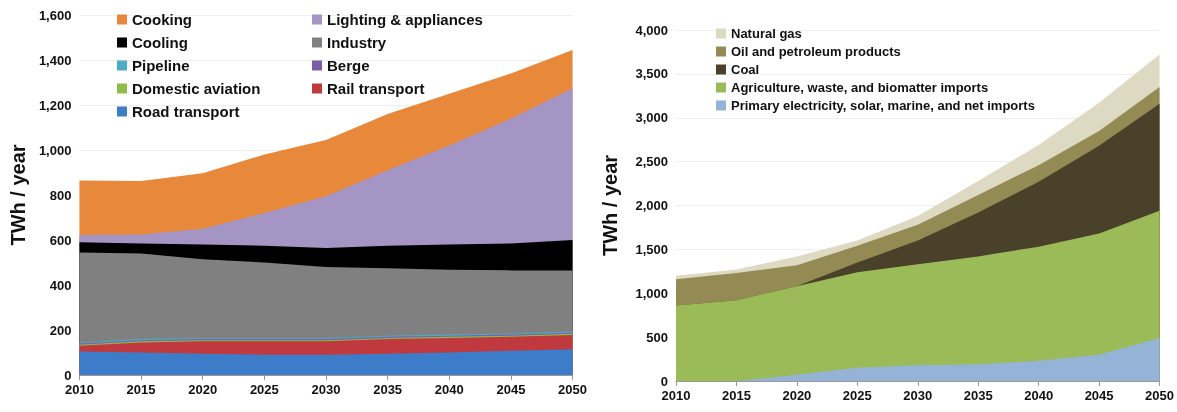 The image size is (1177, 412). I want to click on legend-label: Cooling, so click(160, 42).